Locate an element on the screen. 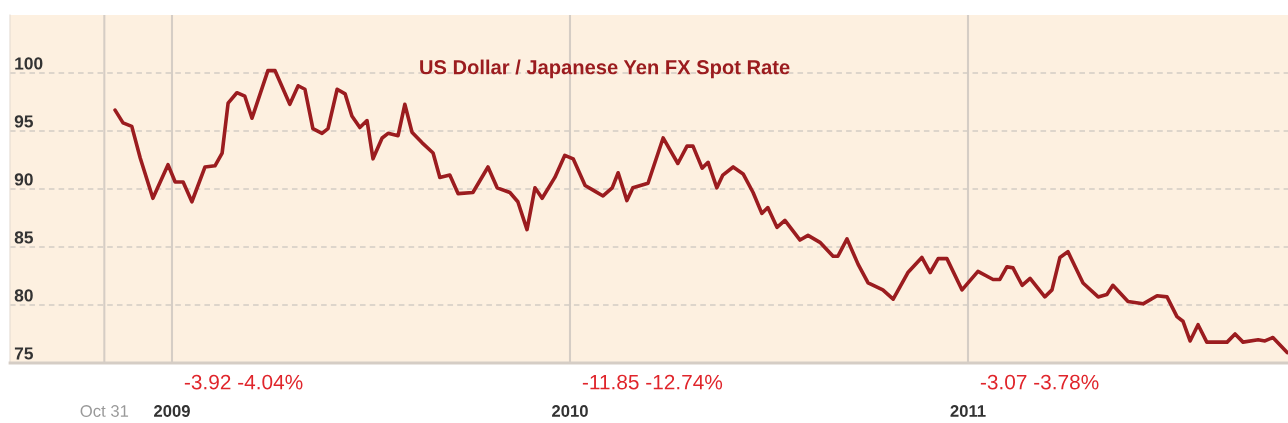 The image size is (1288, 423). y-tick-label: 75 is located at coordinates (23, 353).